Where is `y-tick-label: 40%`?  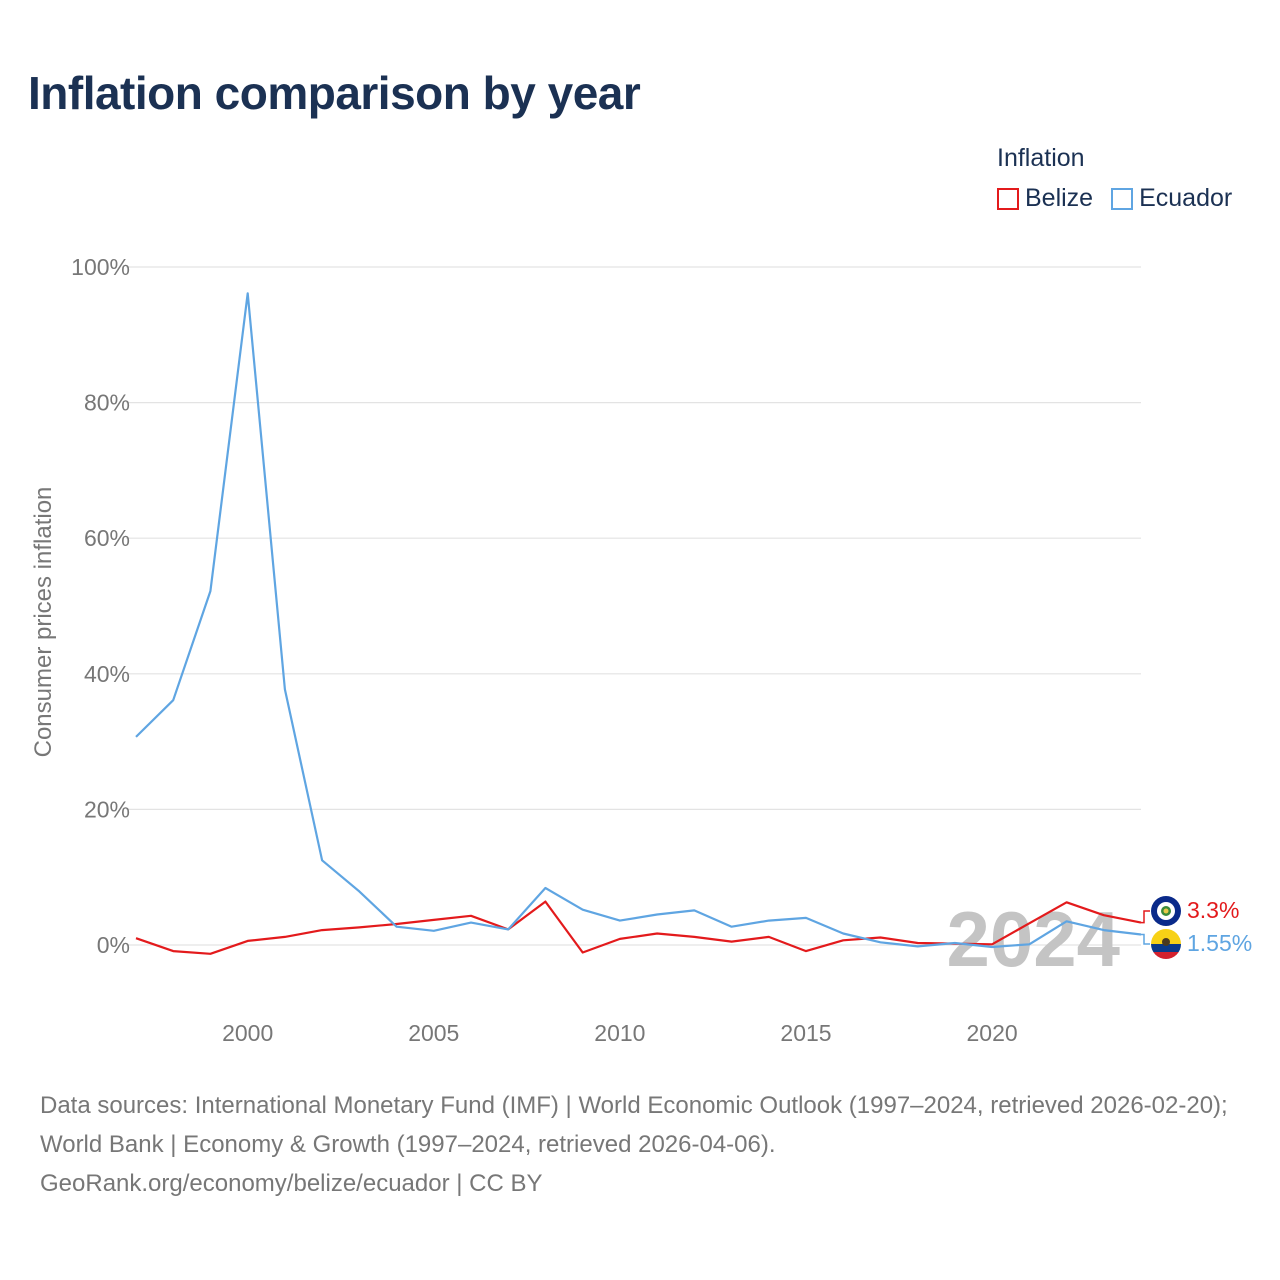 y-tick-label: 40% is located at coordinates (107, 674).